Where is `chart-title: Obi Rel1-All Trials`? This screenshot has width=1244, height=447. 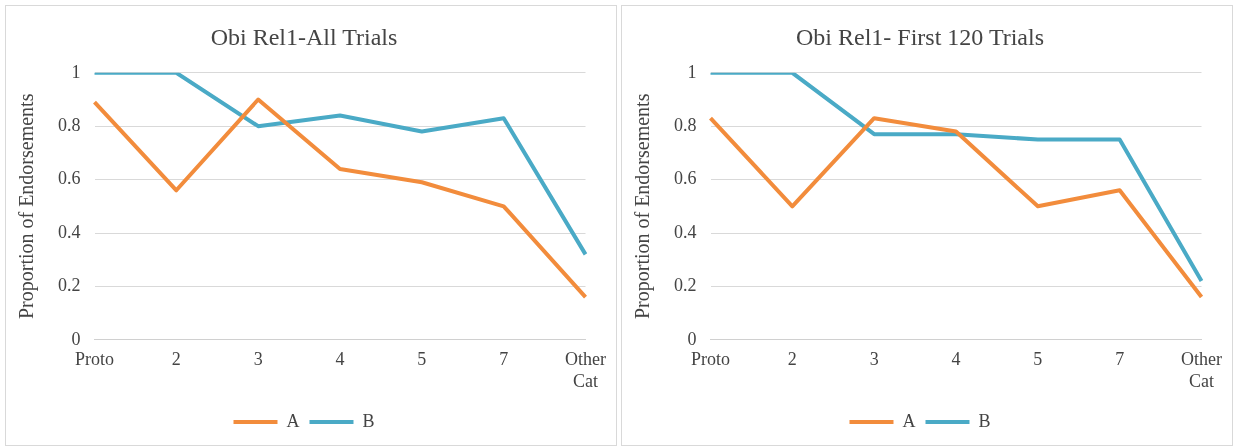
chart-title: Obi Rel1-All Trials is located at coordinates (304, 36).